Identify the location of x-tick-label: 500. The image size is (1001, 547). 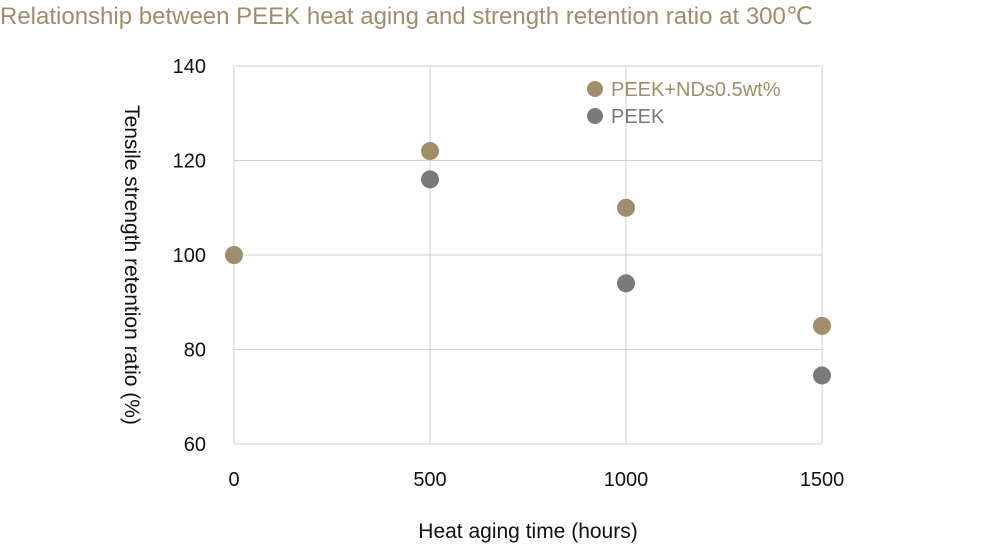
(429, 480).